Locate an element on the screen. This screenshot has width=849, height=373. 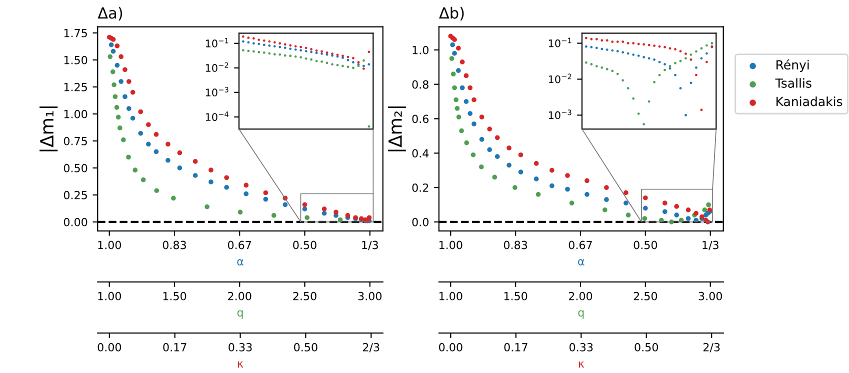
y-tick-label: 0.75 is located at coordinates (75, 141).